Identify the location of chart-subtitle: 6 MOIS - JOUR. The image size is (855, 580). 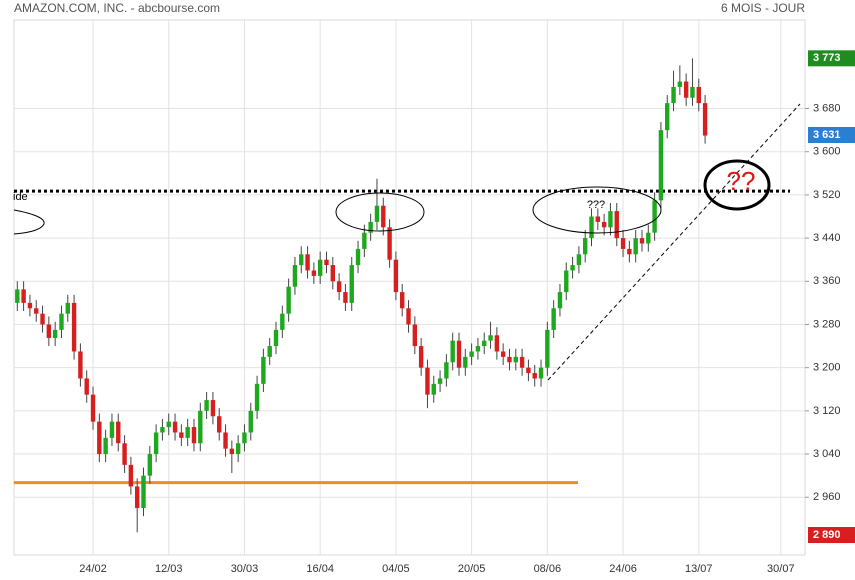
(763, 8).